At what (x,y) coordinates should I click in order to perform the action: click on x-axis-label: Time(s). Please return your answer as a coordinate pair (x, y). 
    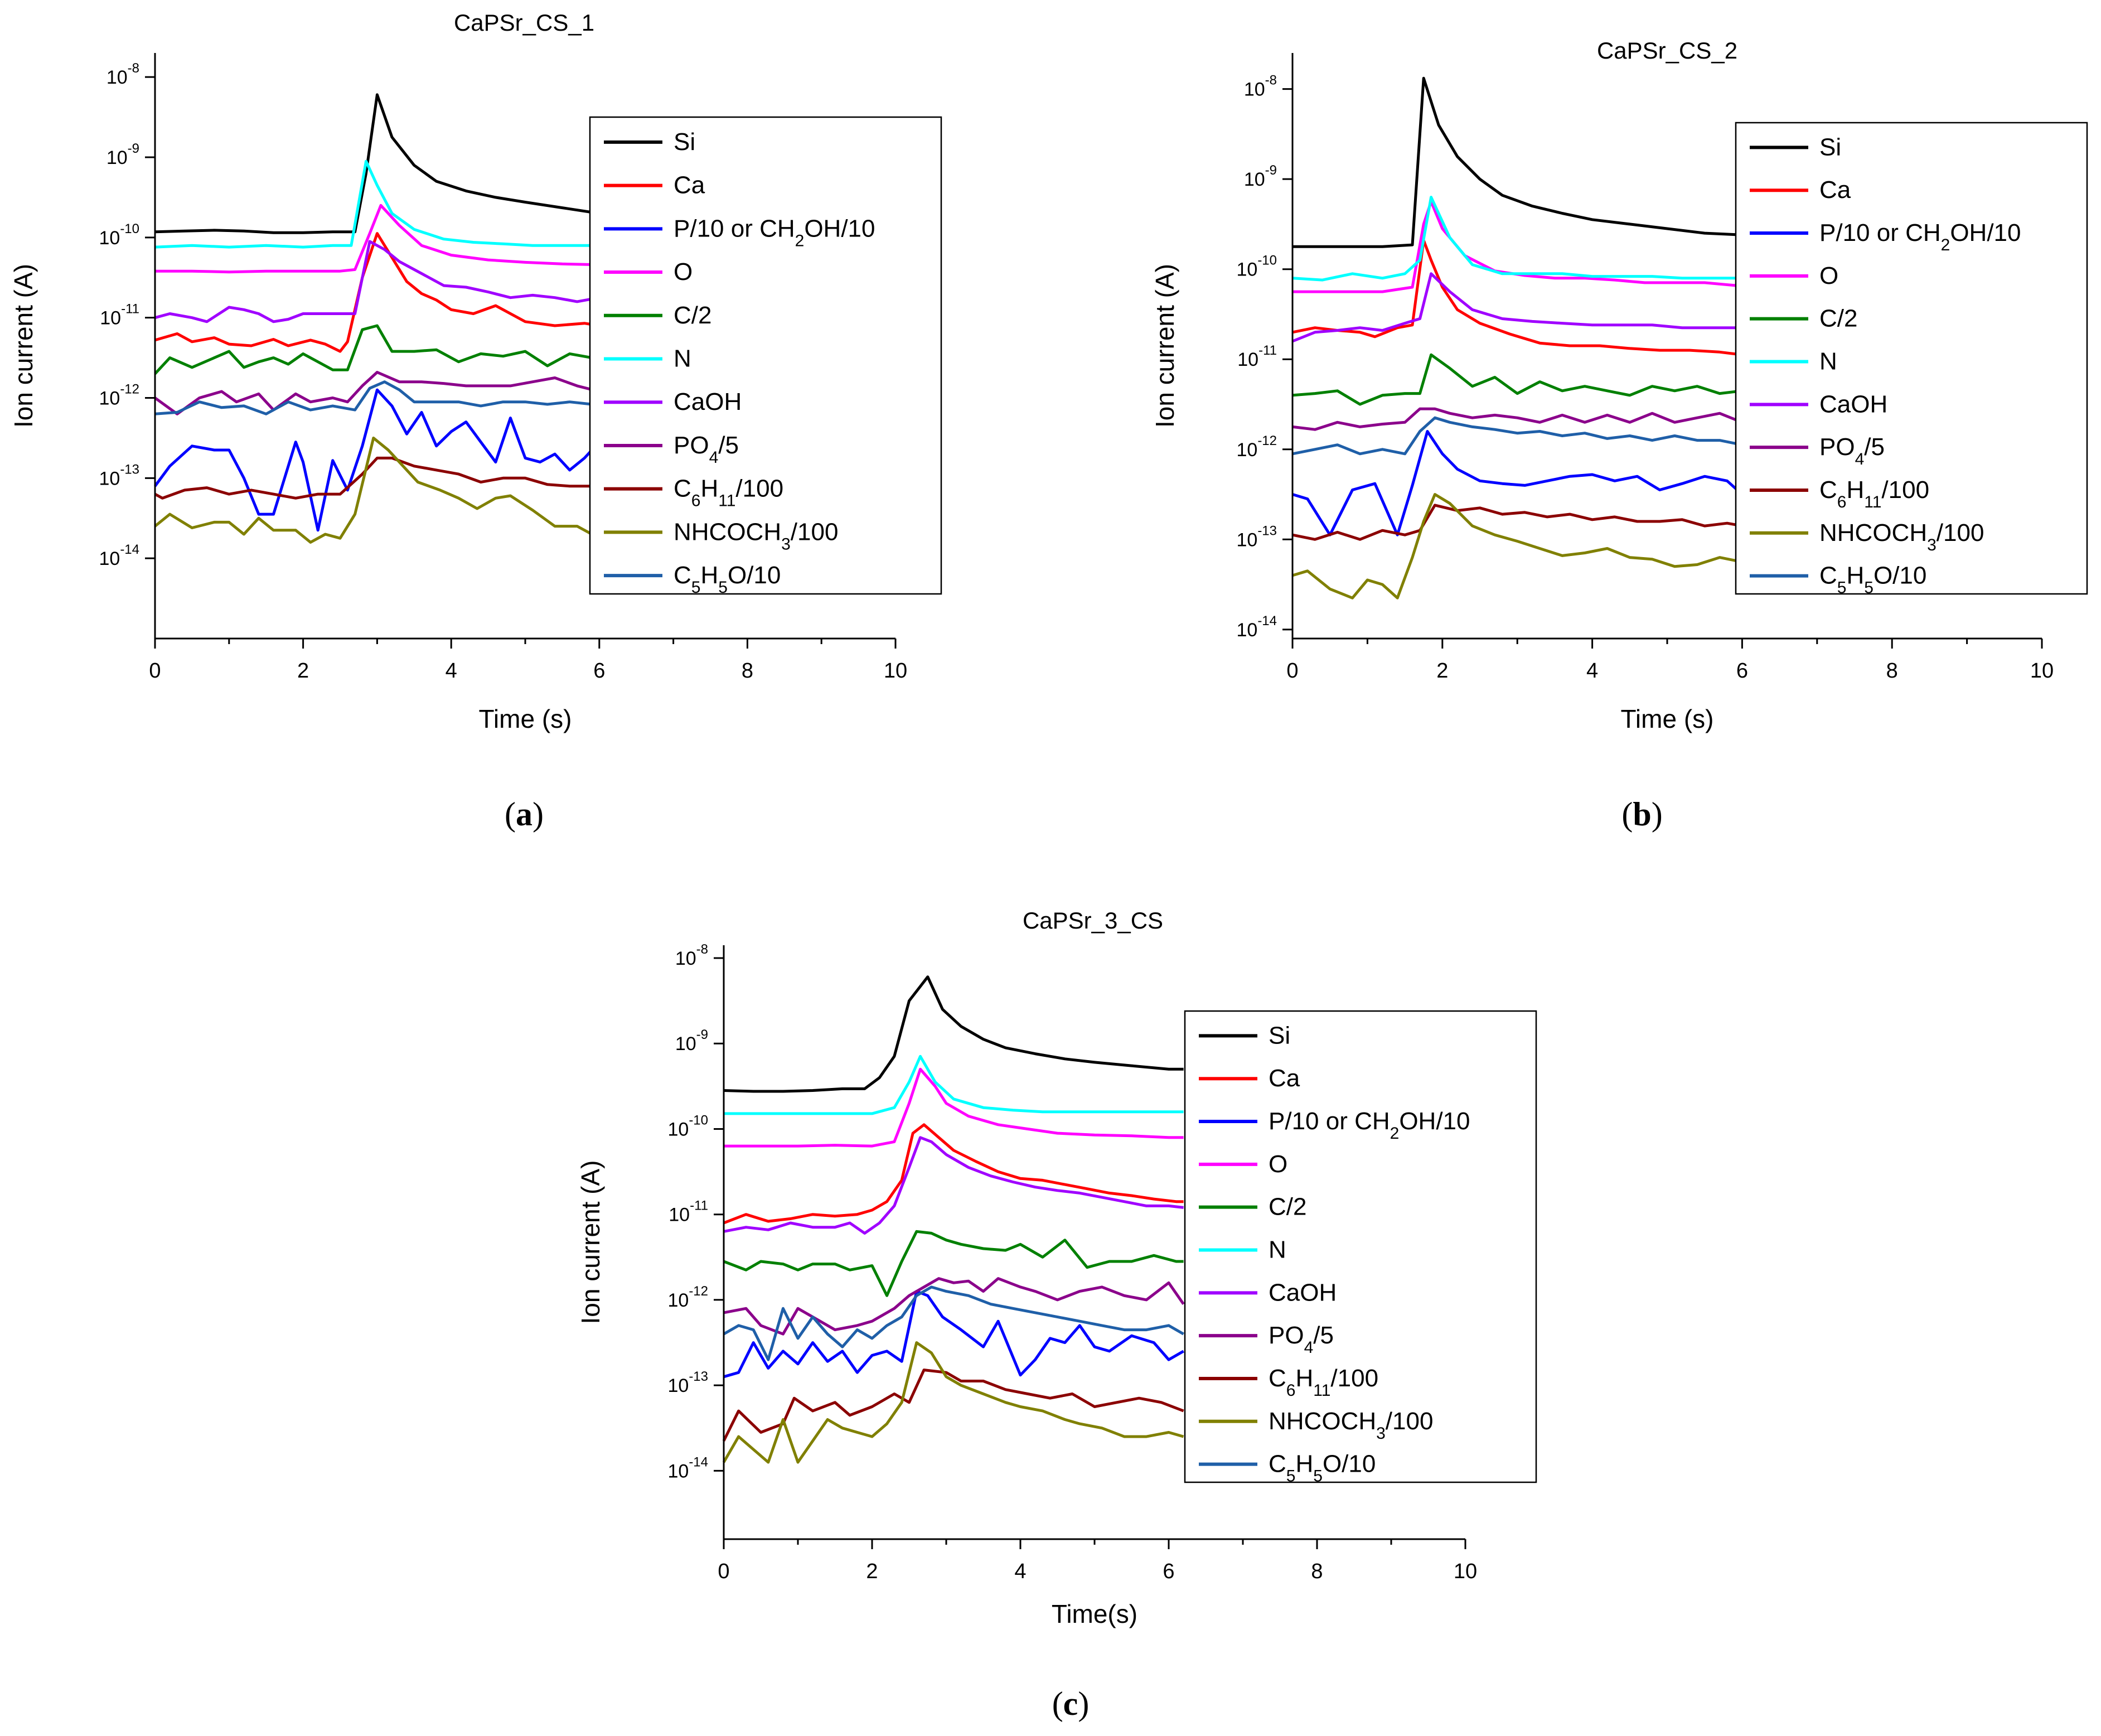
    Looking at the image, I should click on (1094, 1614).